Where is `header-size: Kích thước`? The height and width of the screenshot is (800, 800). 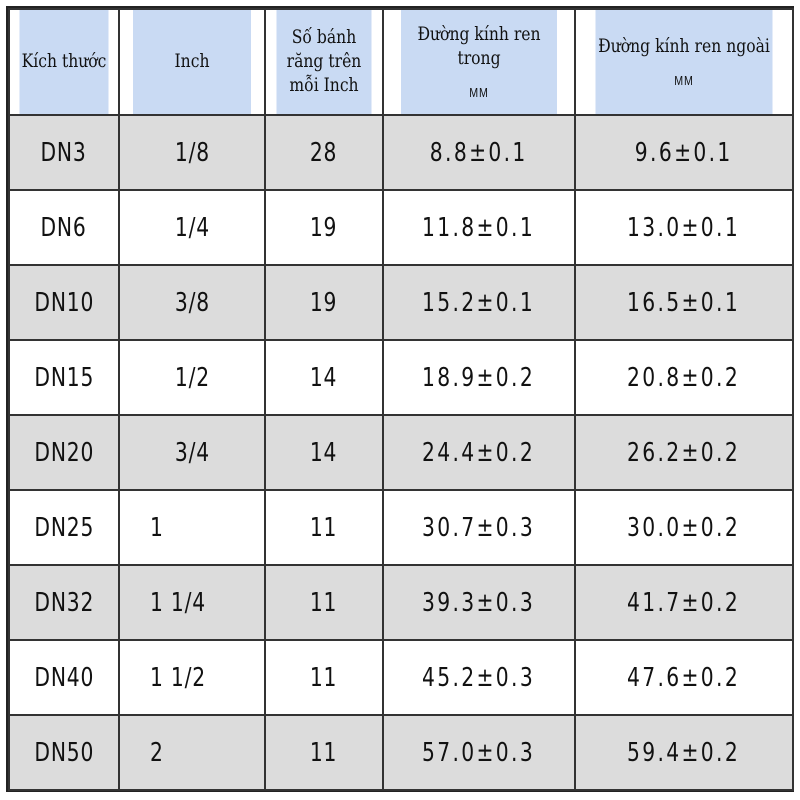
header-size: Kích thước is located at coordinates (64, 62).